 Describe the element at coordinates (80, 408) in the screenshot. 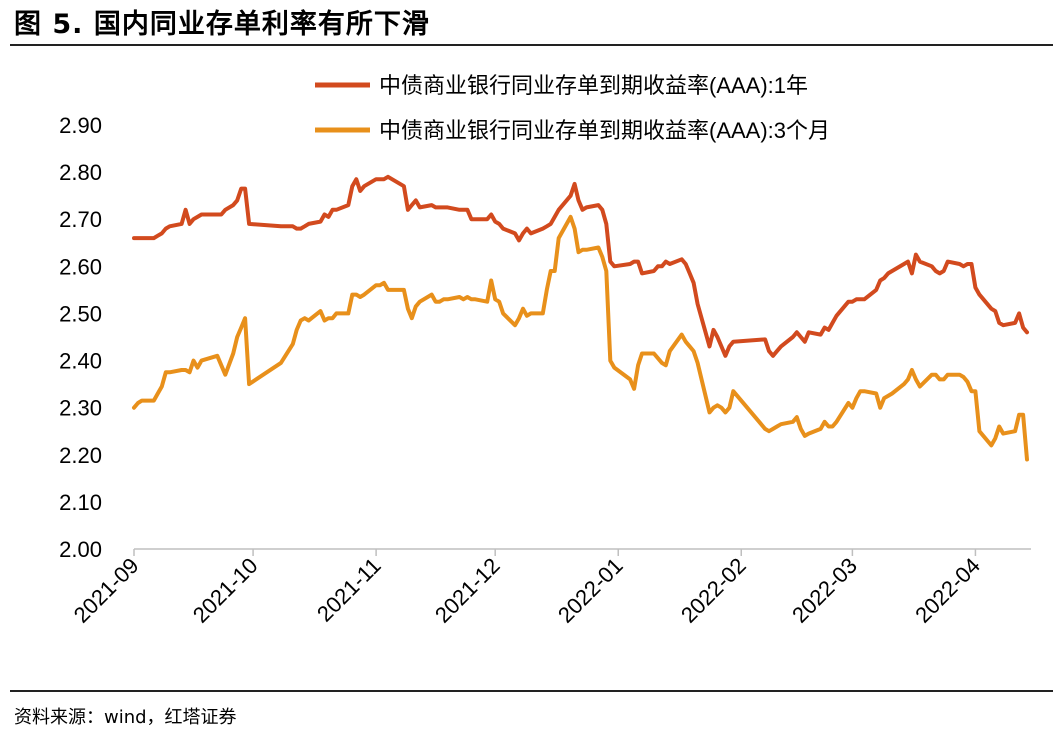

I see `y-tick-label: 2.30` at that location.